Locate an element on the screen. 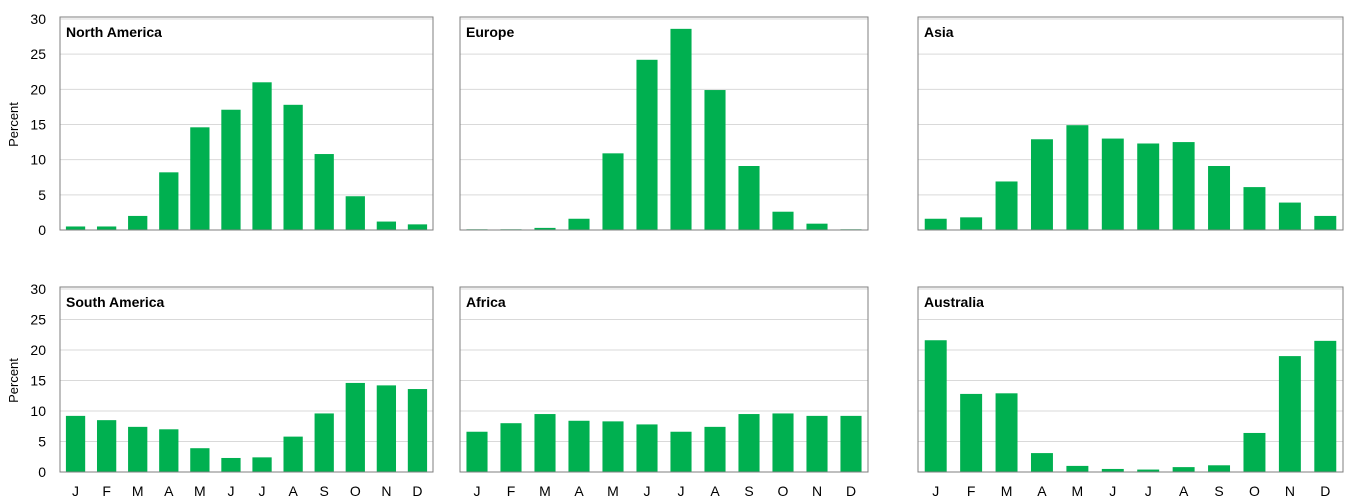  panel-title: Africa is located at coordinates (486, 302).